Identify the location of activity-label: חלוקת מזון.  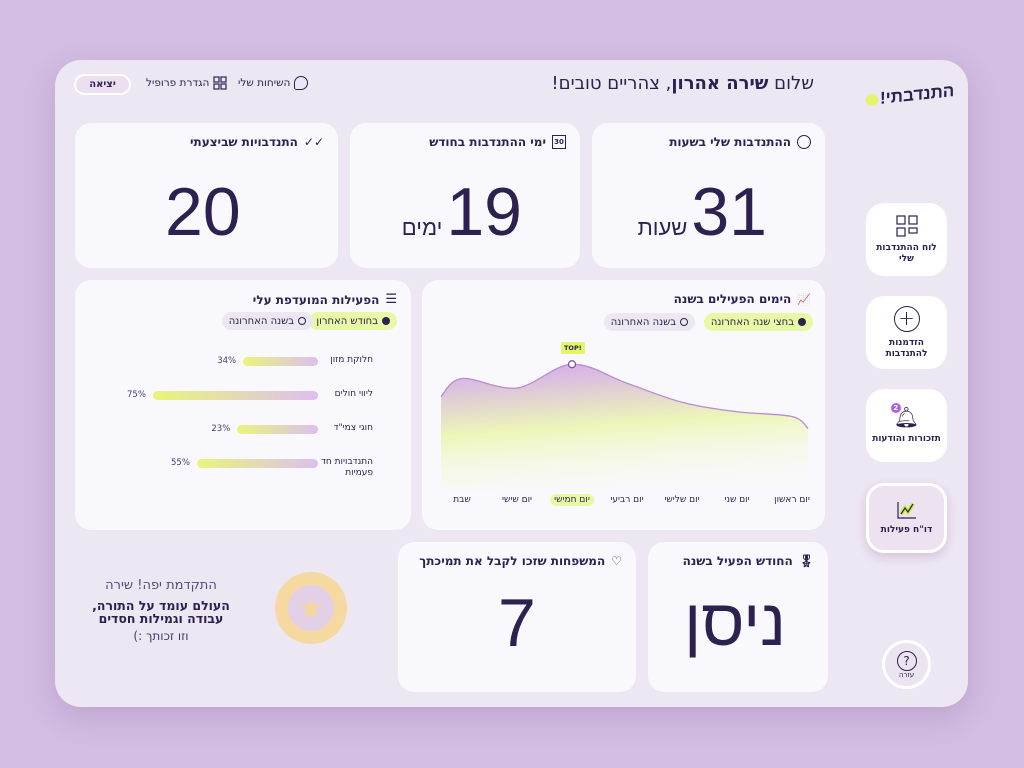
(351, 360).